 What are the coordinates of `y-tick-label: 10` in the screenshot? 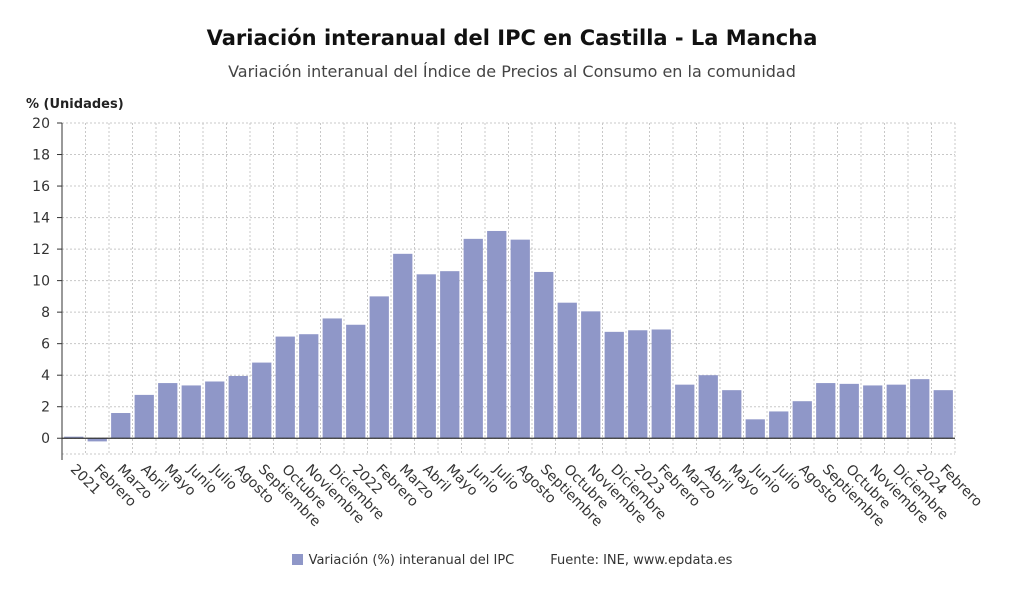 It's located at (41, 282).